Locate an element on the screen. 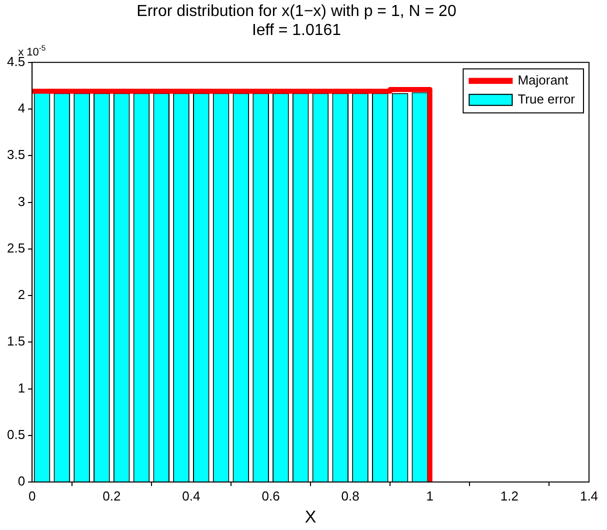  y-tick-label: 4 is located at coordinates (22, 108).